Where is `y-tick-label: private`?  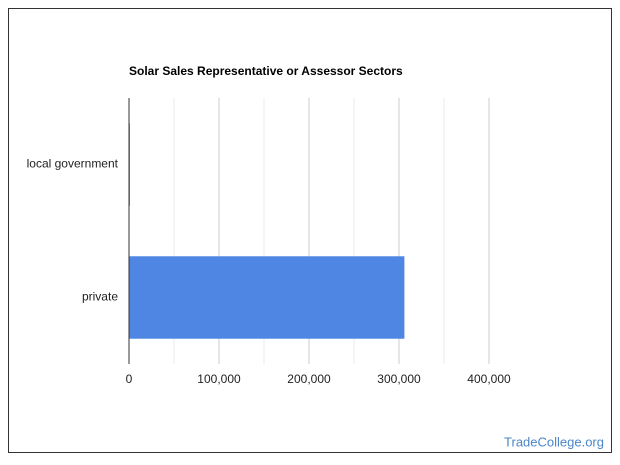
y-tick-label: private is located at coordinates (100, 297).